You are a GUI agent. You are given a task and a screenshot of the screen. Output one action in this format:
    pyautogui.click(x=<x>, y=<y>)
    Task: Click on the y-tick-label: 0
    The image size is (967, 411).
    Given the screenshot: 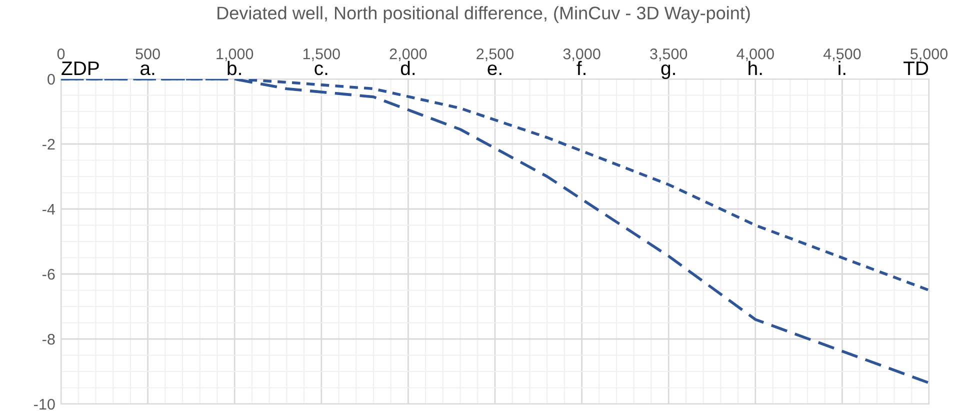 What is the action you would take?
    pyautogui.click(x=51, y=79)
    